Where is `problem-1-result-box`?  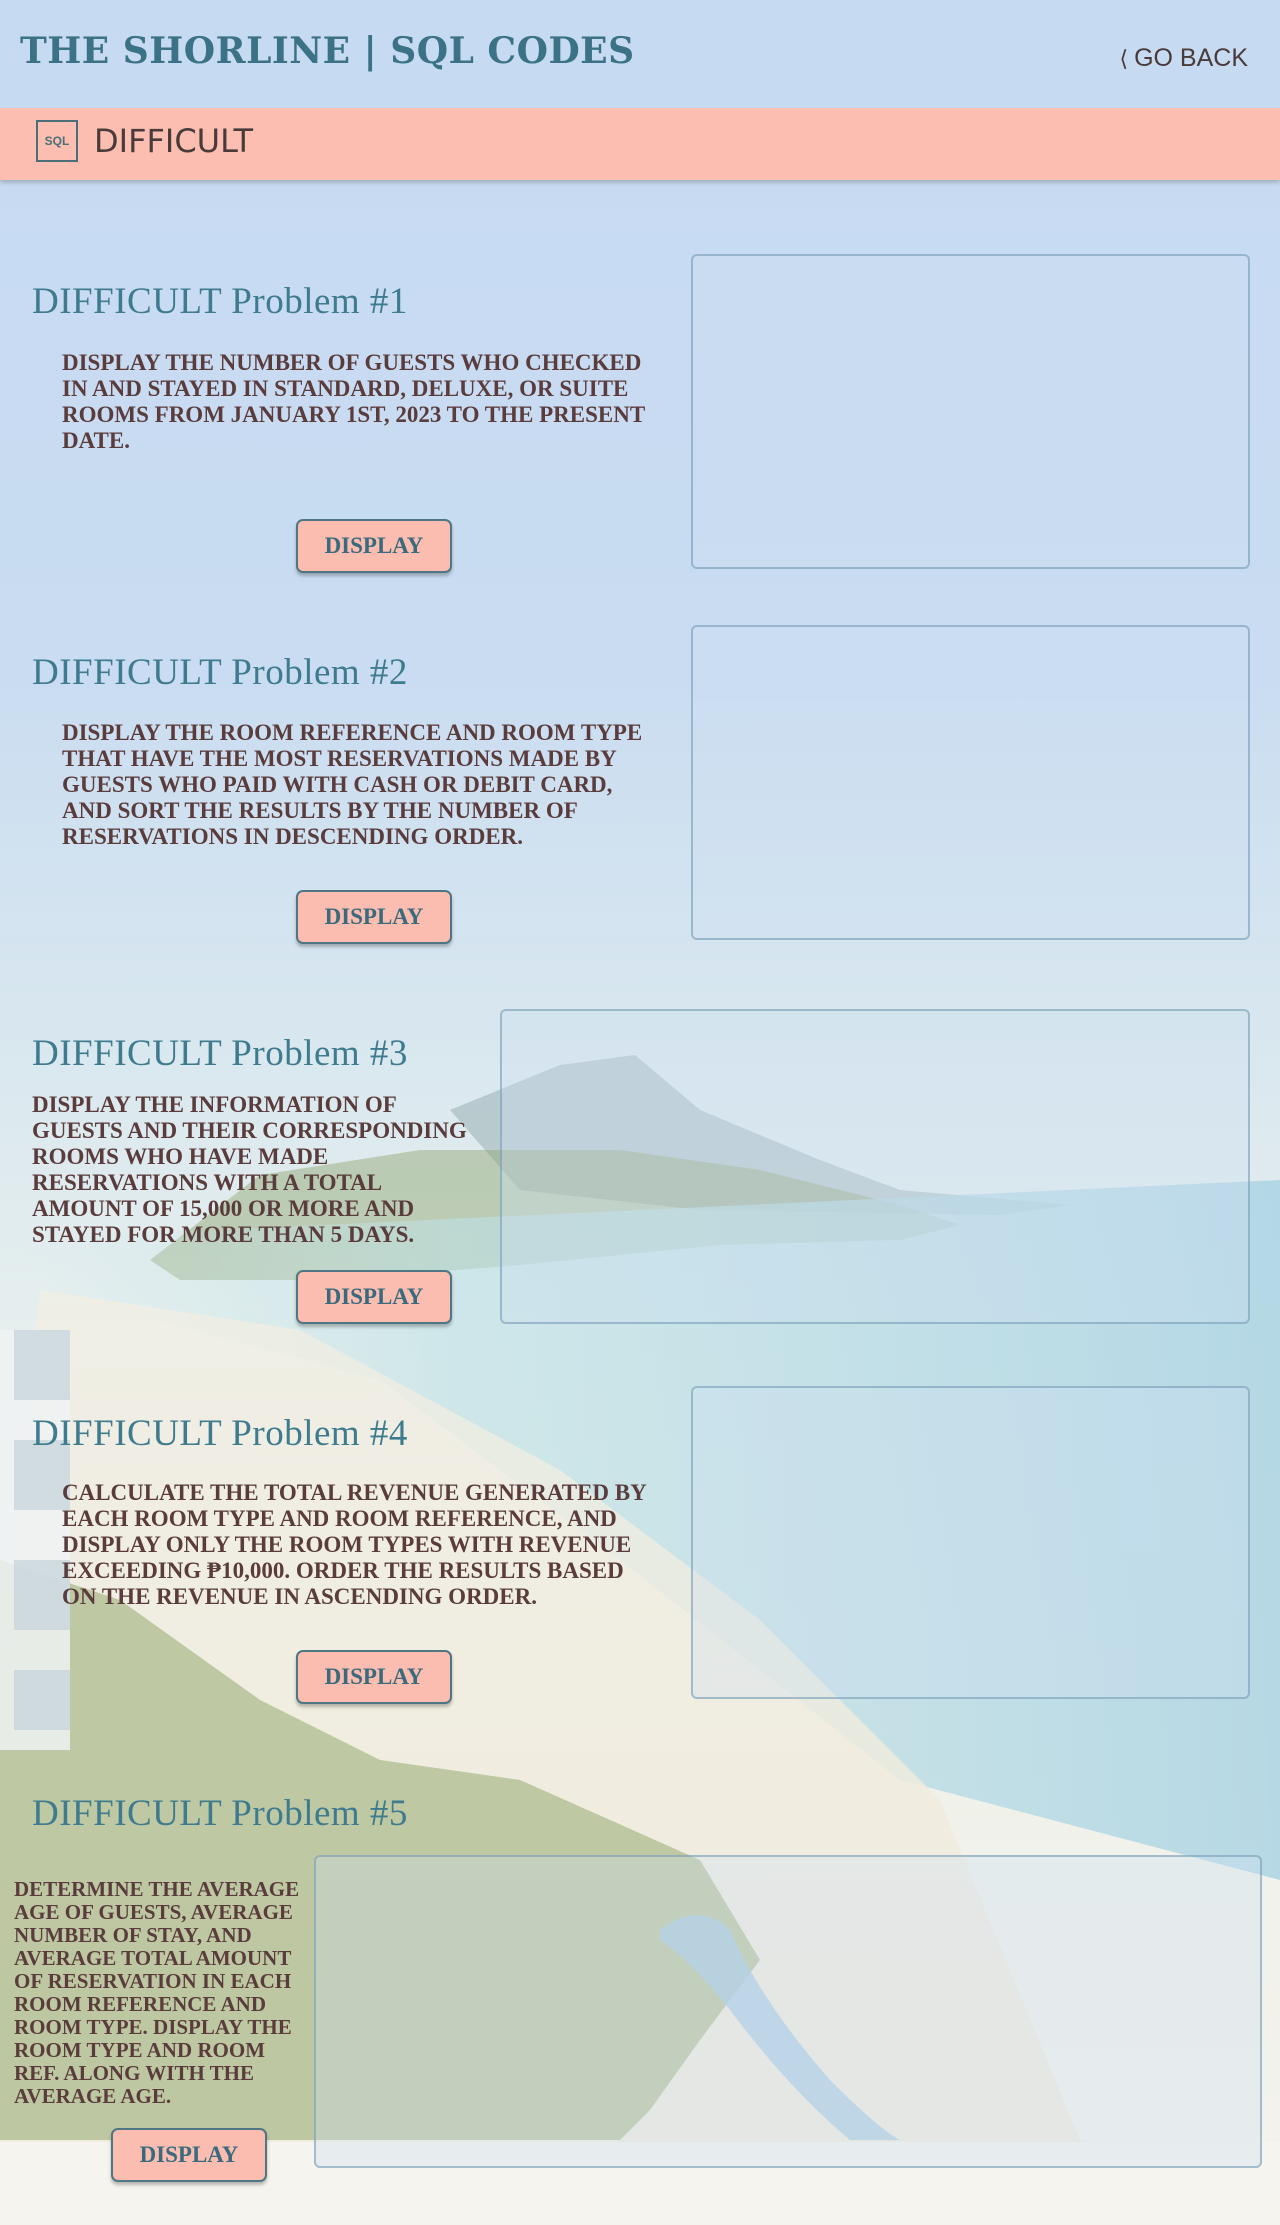 problem-1-result-box is located at coordinates (970, 411).